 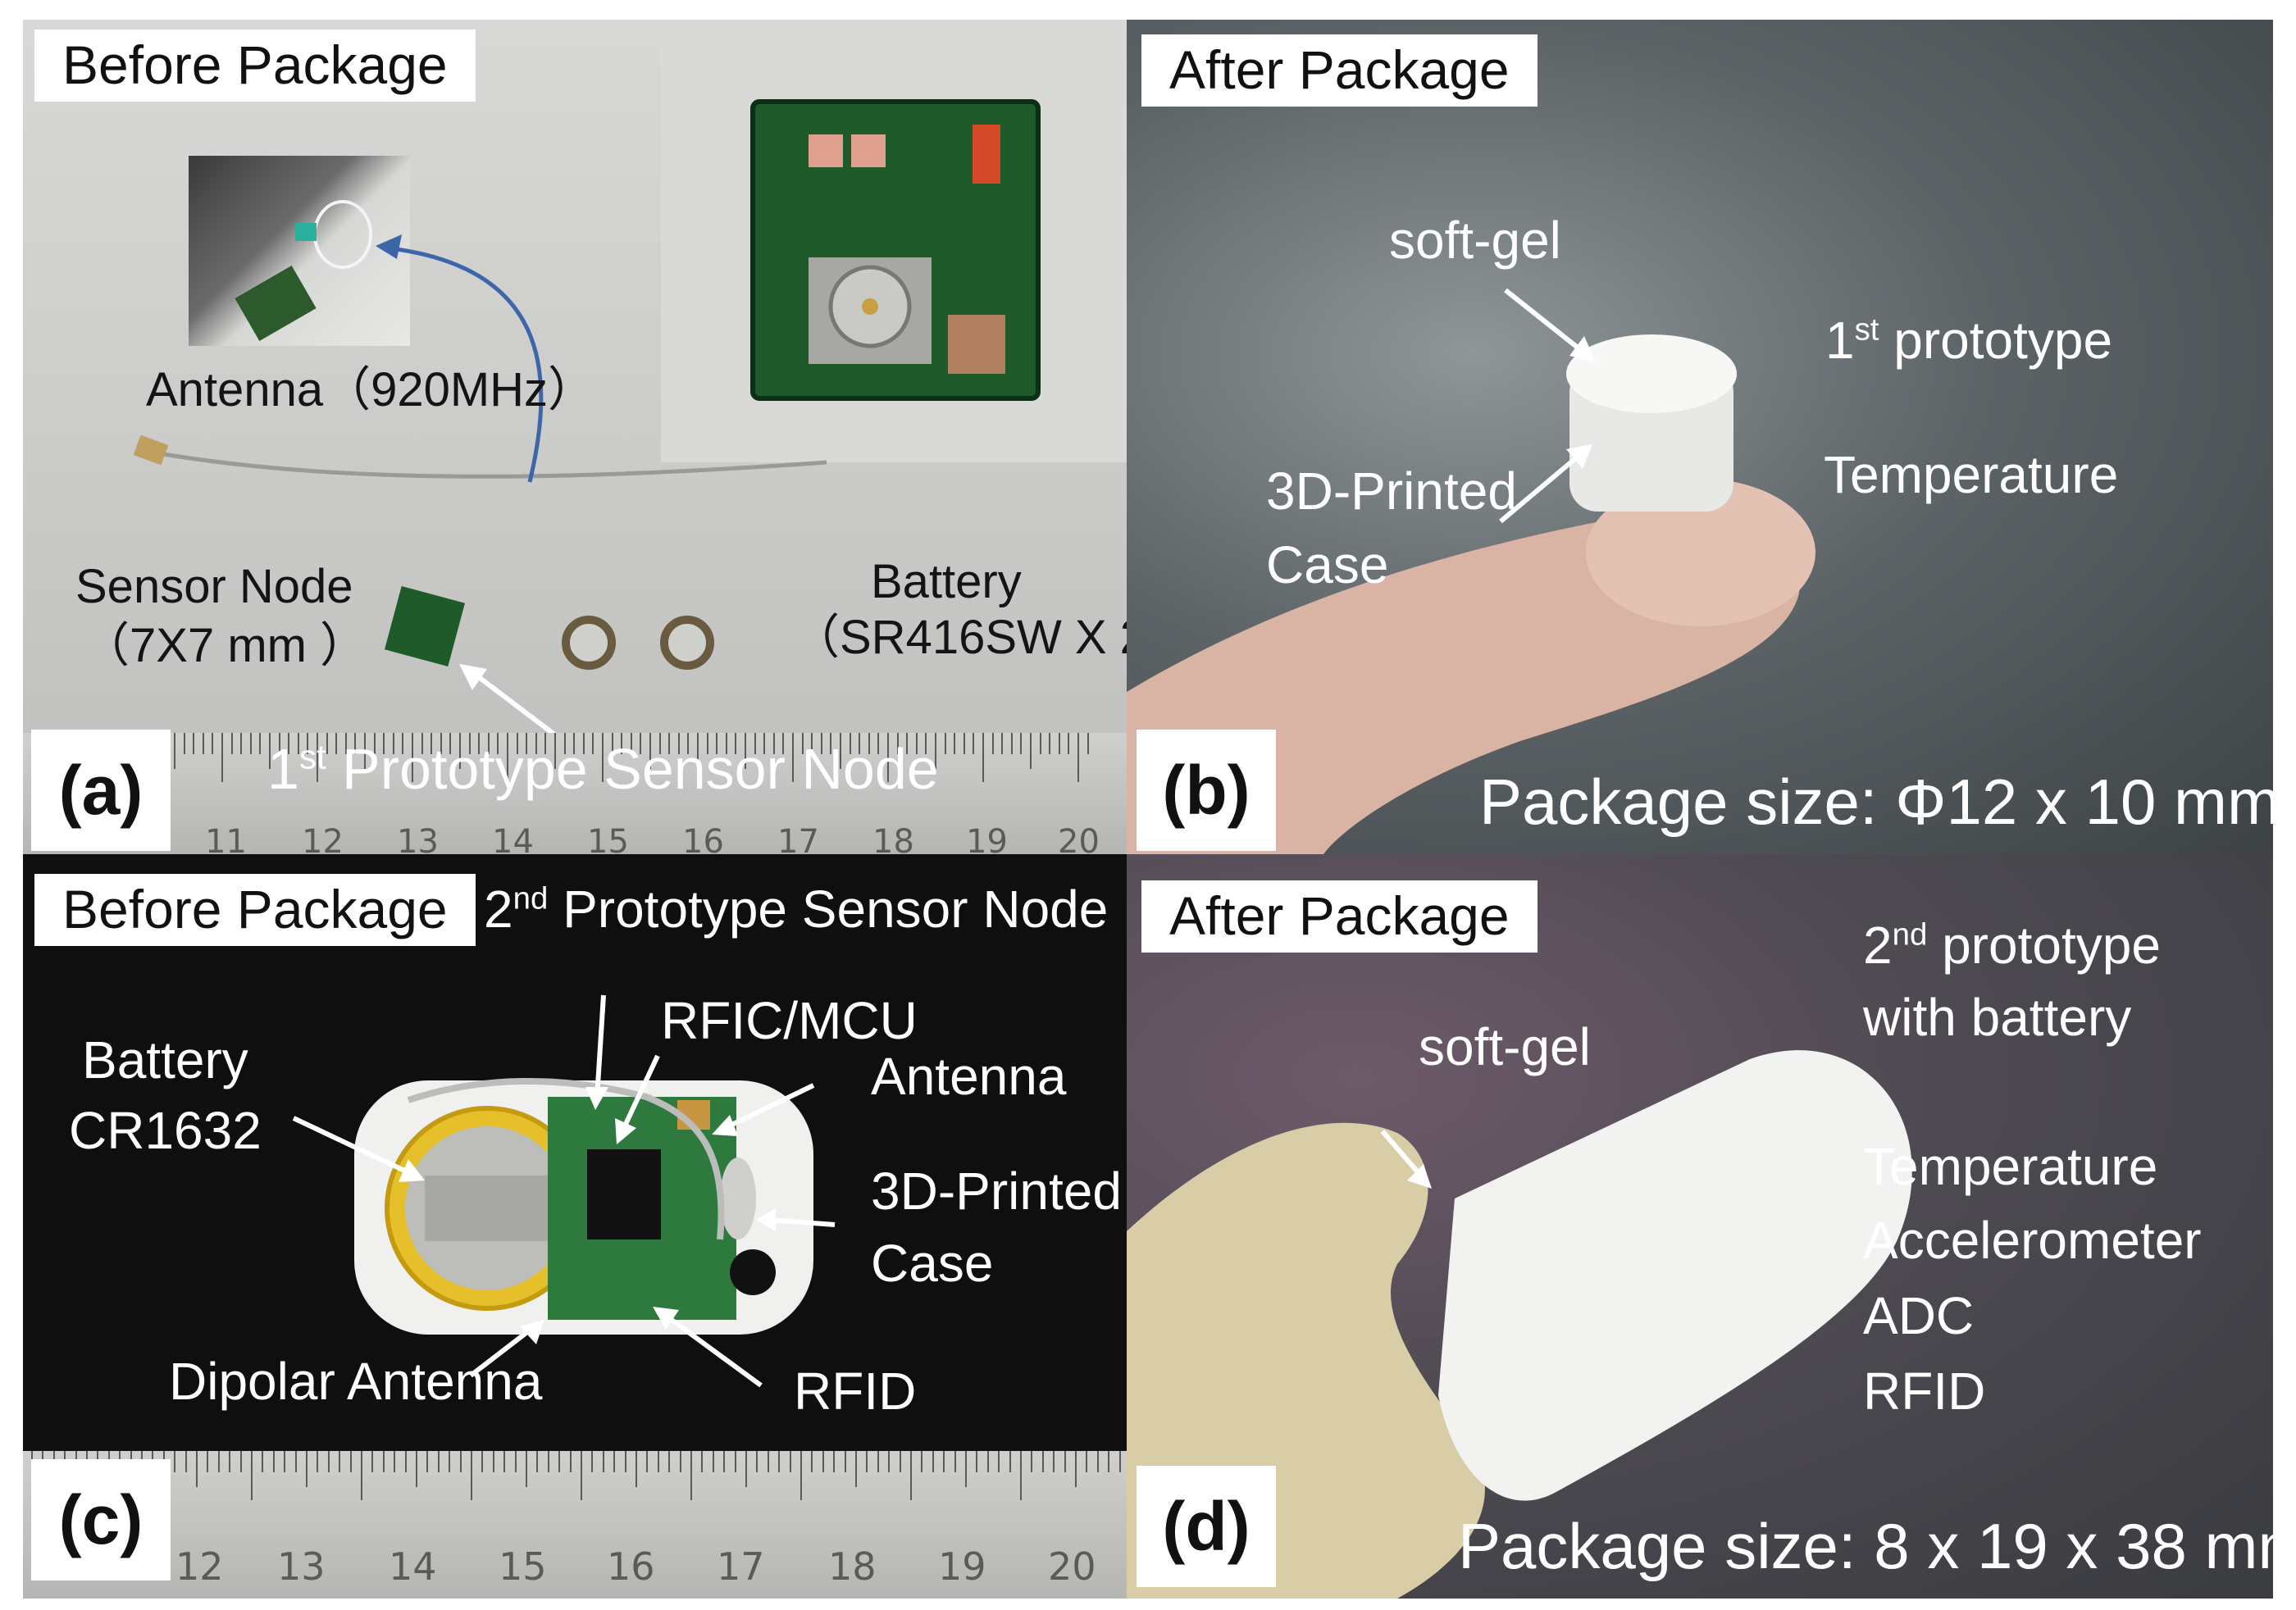 What do you see at coordinates (1546, 322) in the screenshot?
I see `softgel-arrow` at bounding box center [1546, 322].